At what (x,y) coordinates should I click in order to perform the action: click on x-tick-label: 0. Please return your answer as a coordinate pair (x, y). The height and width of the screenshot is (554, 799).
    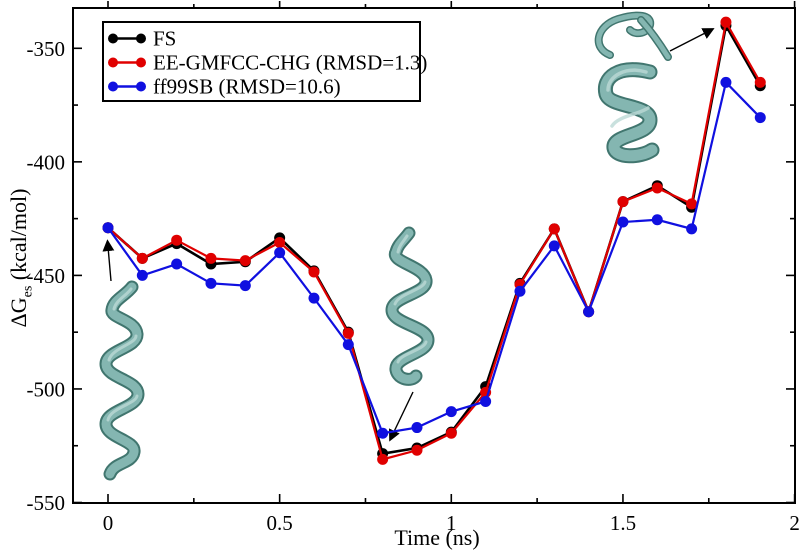
    Looking at the image, I should click on (108, 523).